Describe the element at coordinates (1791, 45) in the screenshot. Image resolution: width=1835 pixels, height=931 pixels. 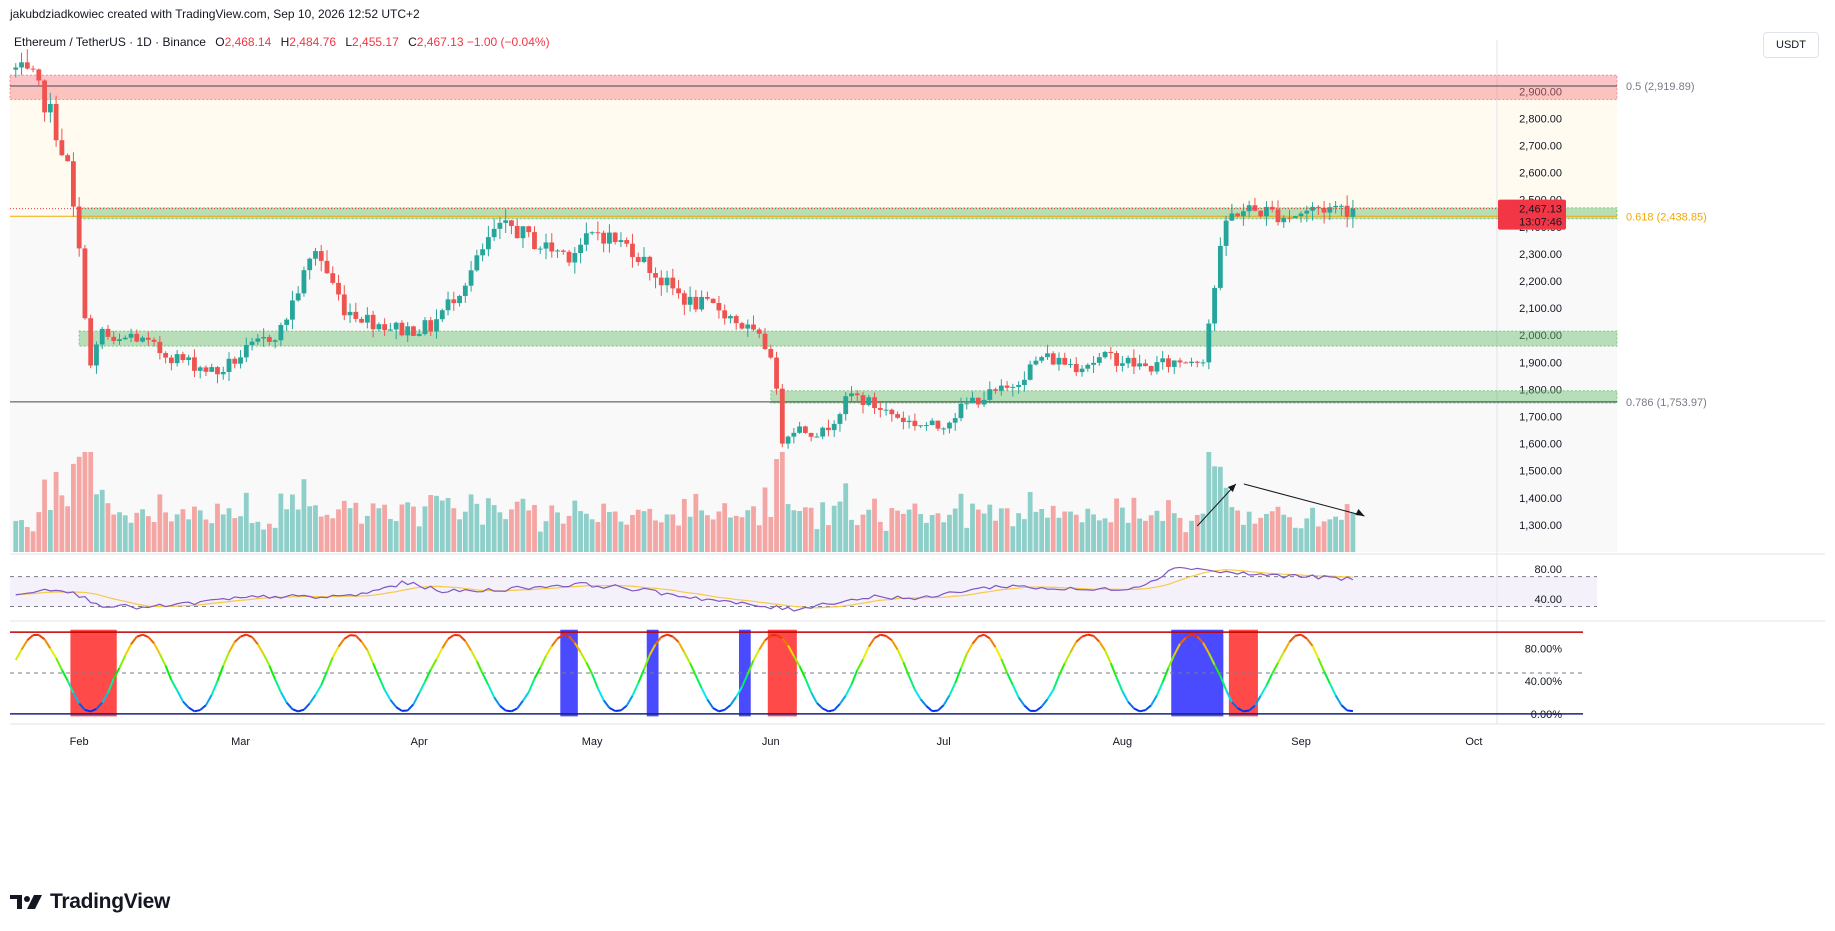
I see `currency-unit-button: USDT` at that location.